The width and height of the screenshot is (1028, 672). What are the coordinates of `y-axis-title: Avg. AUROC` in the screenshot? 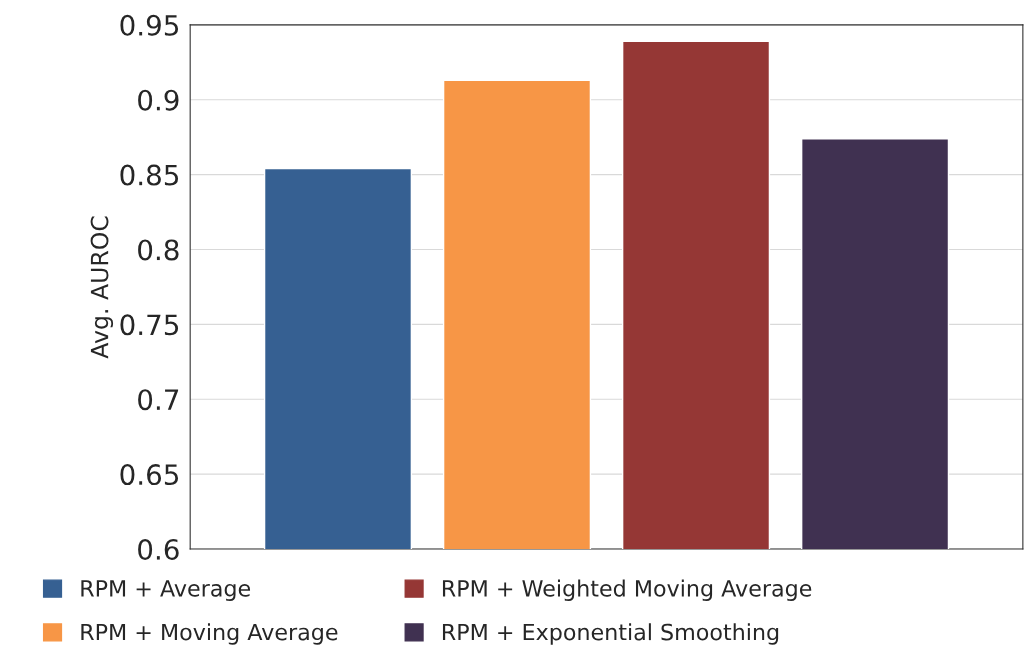 It's located at (102, 287).